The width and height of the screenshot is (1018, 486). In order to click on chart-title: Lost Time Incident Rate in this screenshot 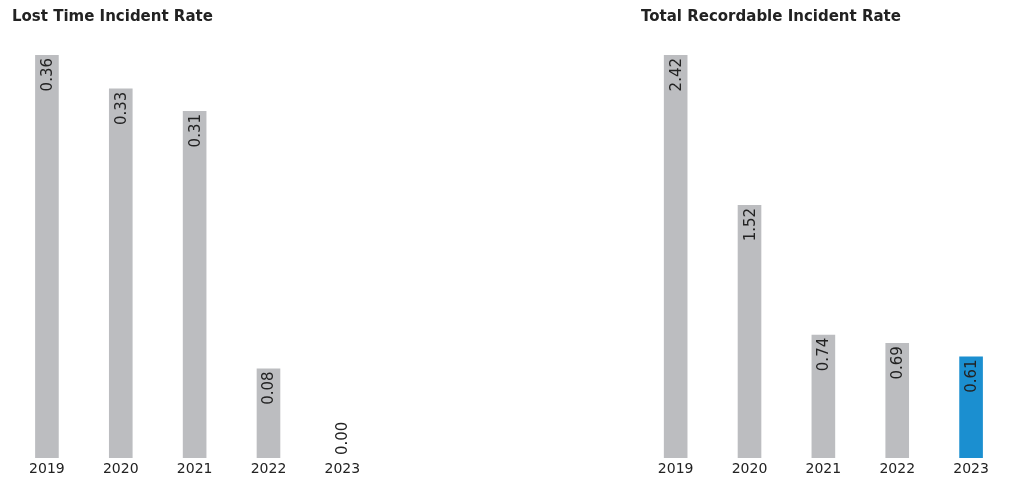, I will do `click(112, 16)`.